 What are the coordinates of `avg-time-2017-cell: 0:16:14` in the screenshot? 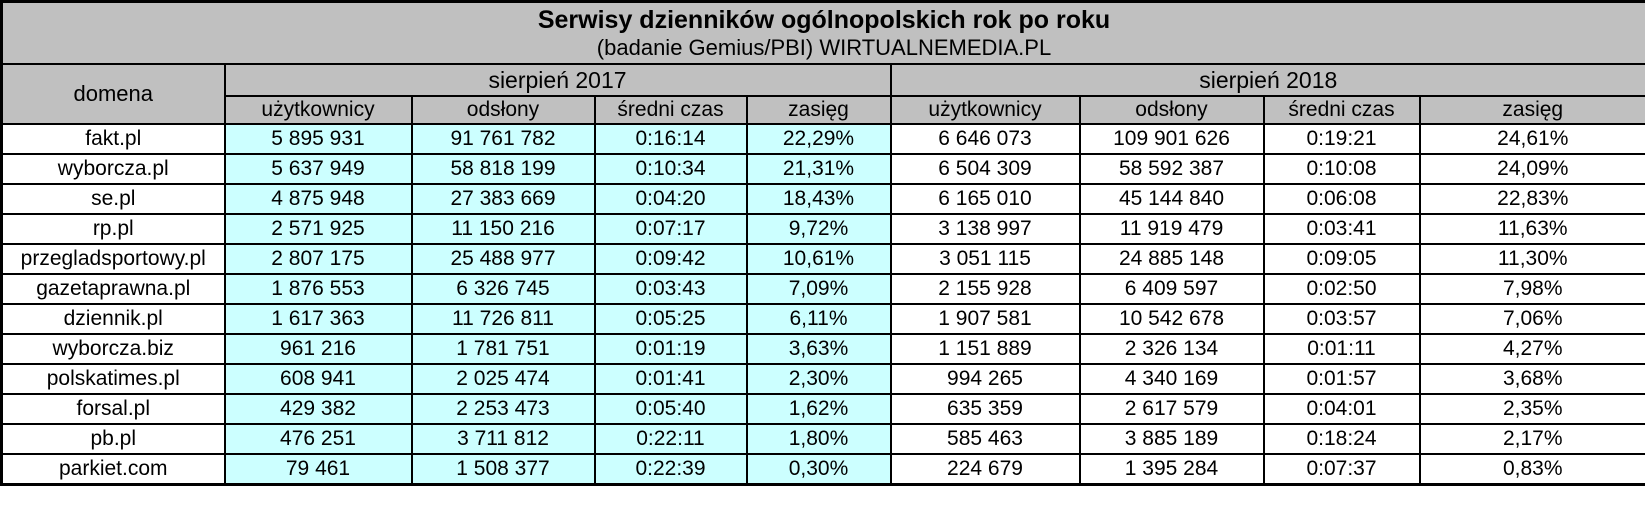 It's located at (670, 139).